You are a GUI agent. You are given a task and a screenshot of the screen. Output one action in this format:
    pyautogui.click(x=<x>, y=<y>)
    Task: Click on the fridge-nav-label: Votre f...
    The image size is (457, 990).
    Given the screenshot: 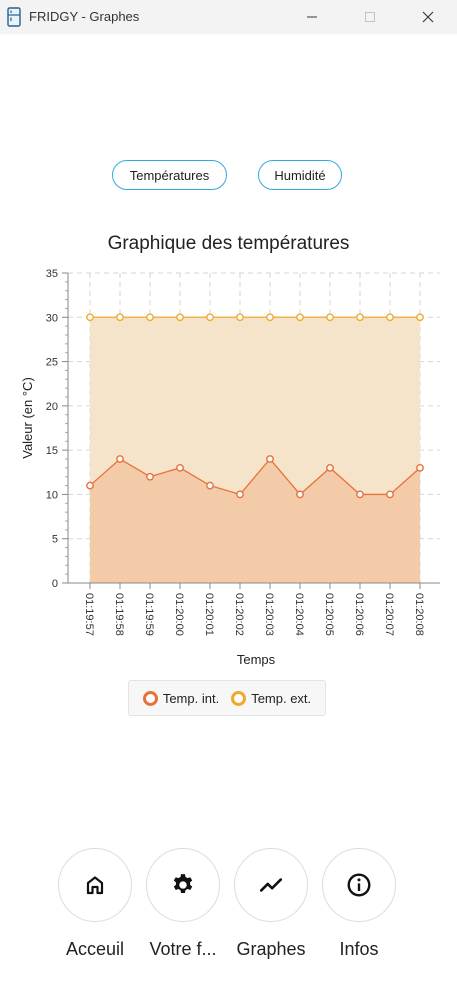 What is the action you would take?
    pyautogui.click(x=183, y=949)
    